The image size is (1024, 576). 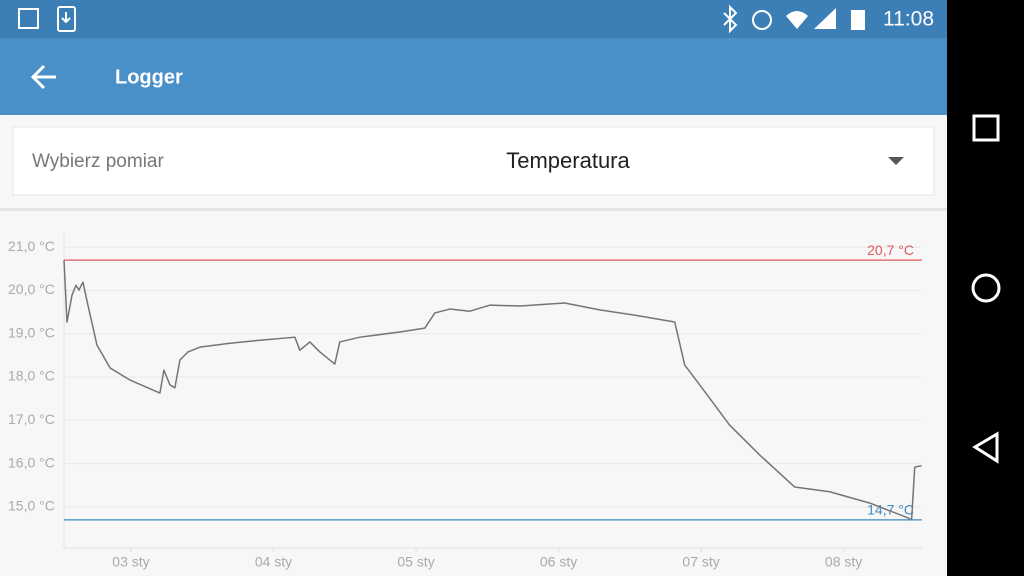 What do you see at coordinates (908, 19) in the screenshot?
I see `clock: 11:08` at bounding box center [908, 19].